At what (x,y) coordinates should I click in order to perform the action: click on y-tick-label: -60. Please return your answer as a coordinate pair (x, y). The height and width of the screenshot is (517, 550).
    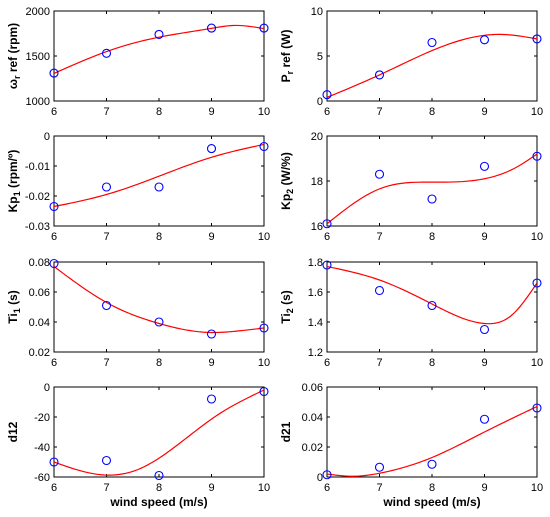
    Looking at the image, I should click on (42, 478).